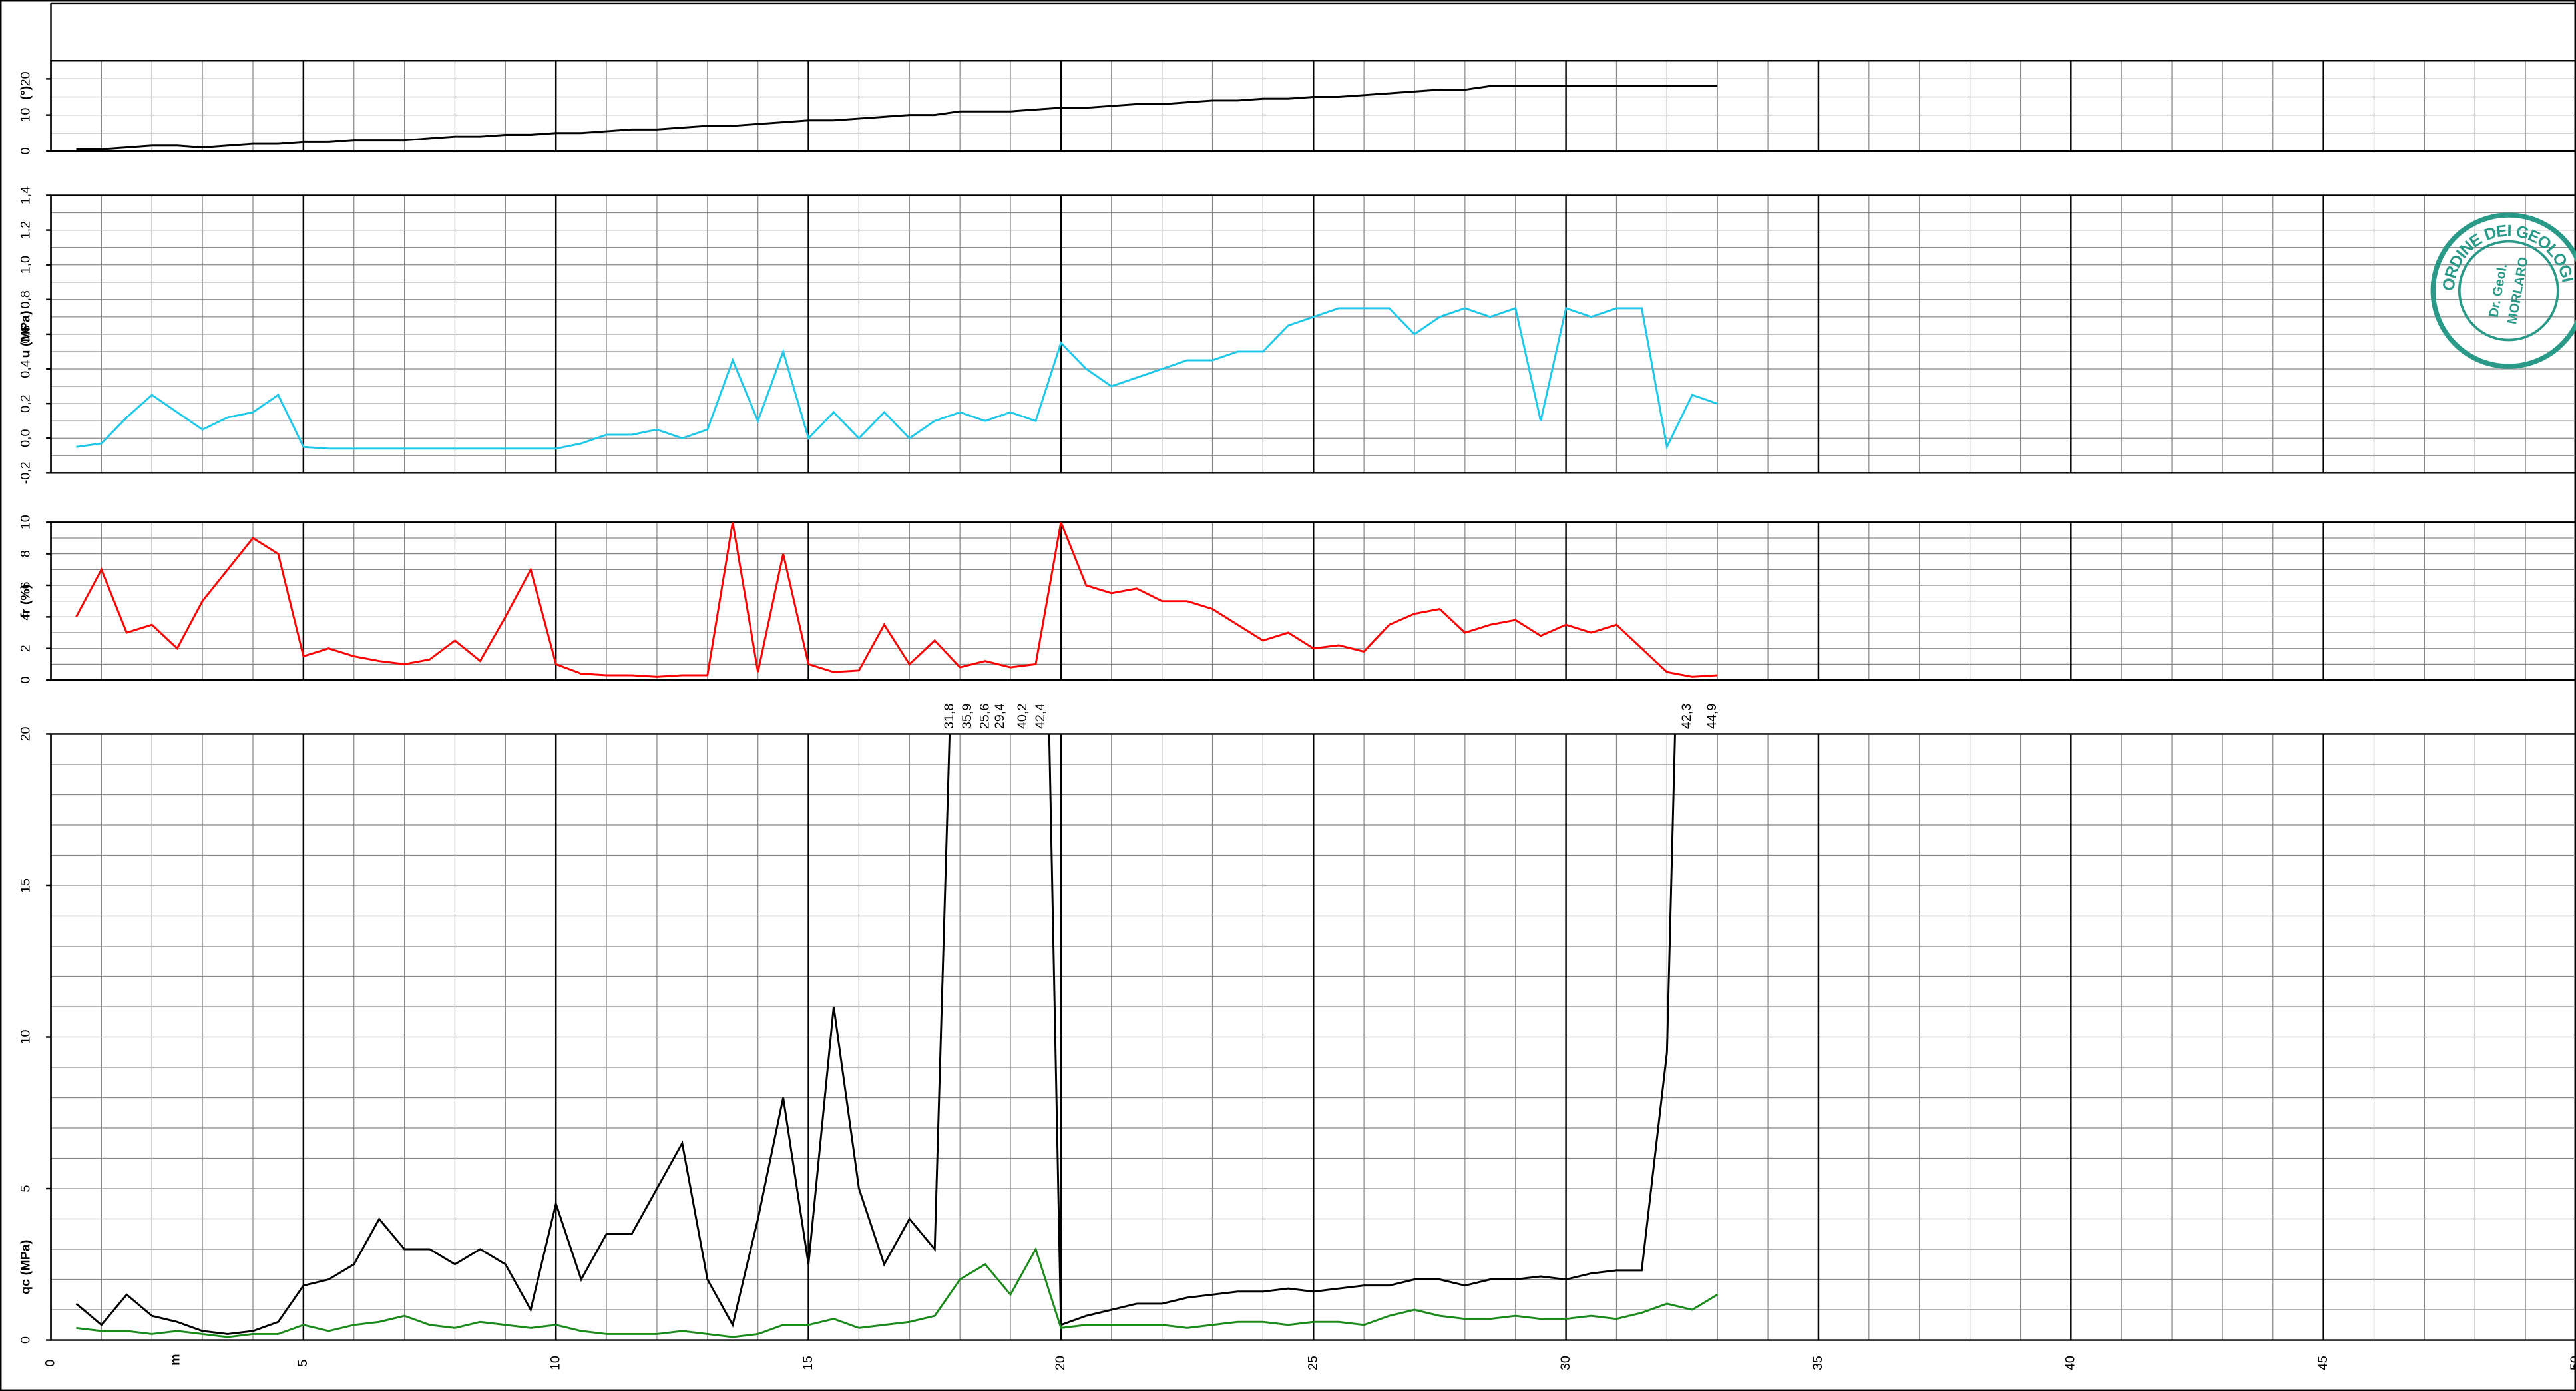  I want to click on annotation: 42,3, so click(1686, 716).